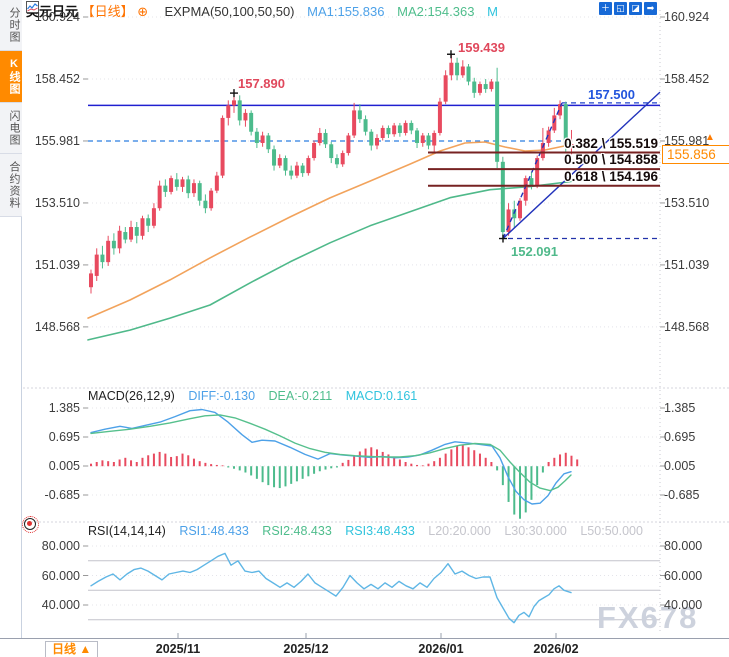 This screenshot has height=657, width=729. What do you see at coordinates (30, 524) in the screenshot?
I see `indicator-live-icon` at bounding box center [30, 524].